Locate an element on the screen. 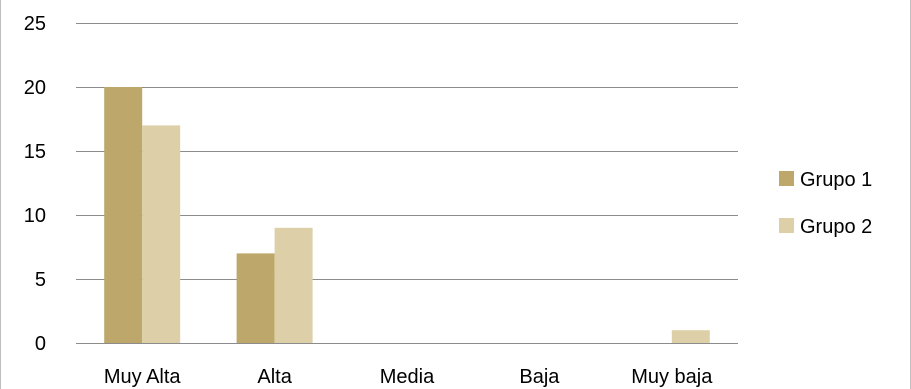 This screenshot has width=911, height=389. x-tick-label: Media is located at coordinates (407, 377).